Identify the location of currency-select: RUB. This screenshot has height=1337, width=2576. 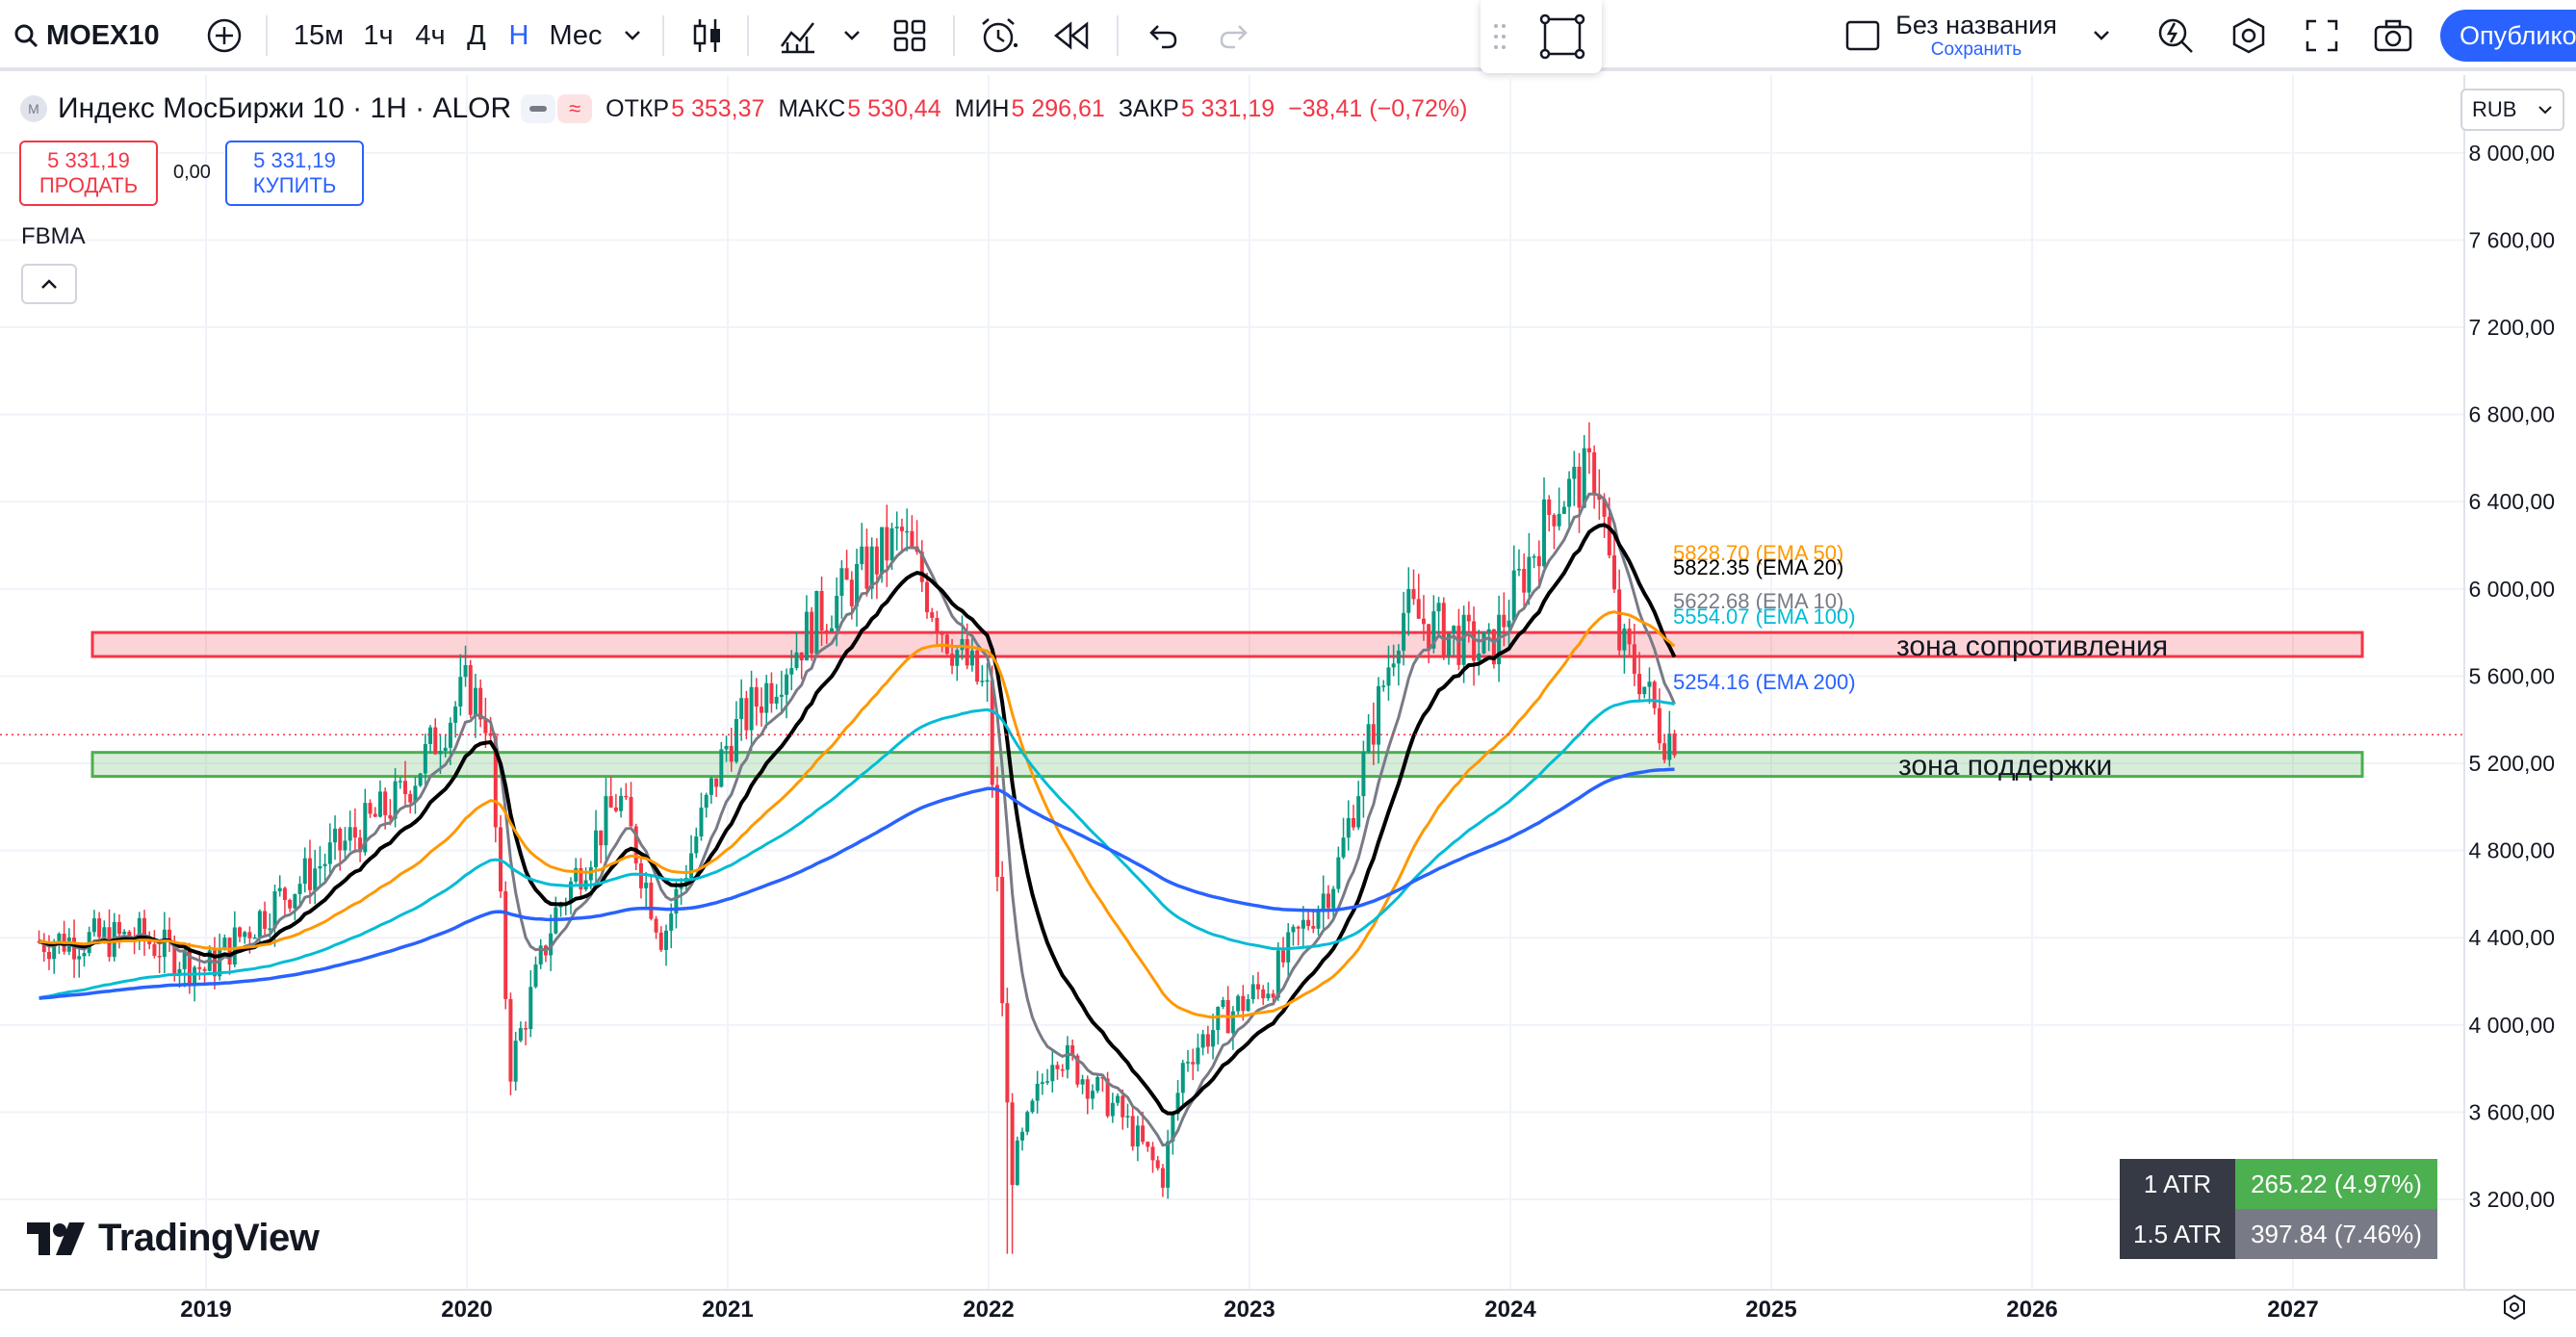
(2512, 110).